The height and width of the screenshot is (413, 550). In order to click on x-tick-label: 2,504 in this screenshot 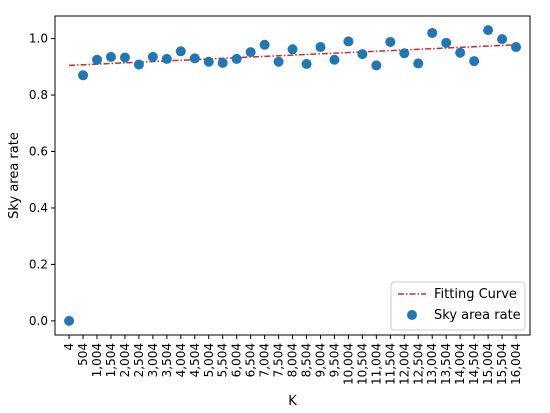, I will do `click(139, 360)`.